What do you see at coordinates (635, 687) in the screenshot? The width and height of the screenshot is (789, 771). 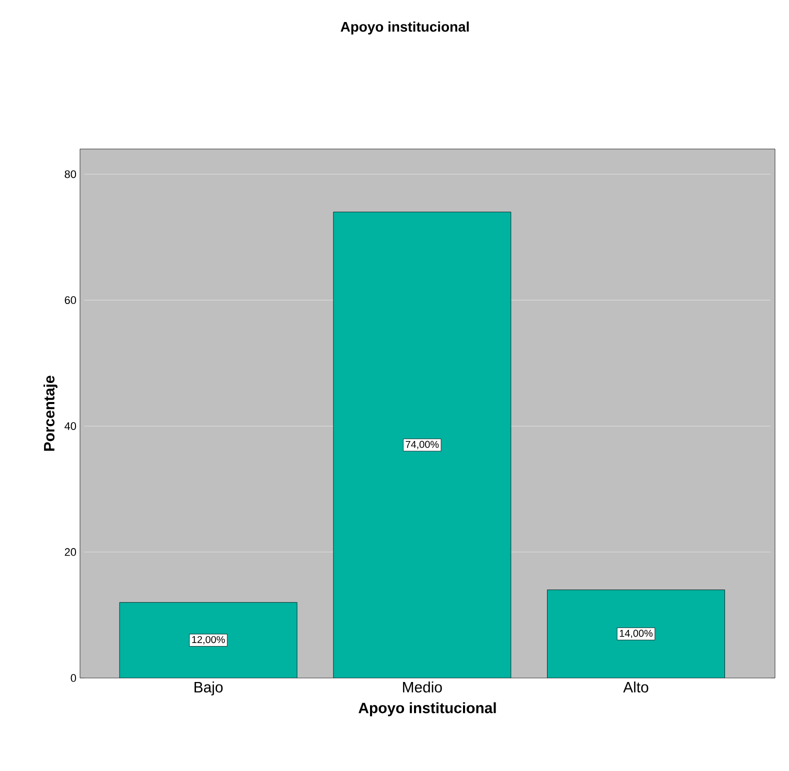 I see `x-tick-label: Alto` at bounding box center [635, 687].